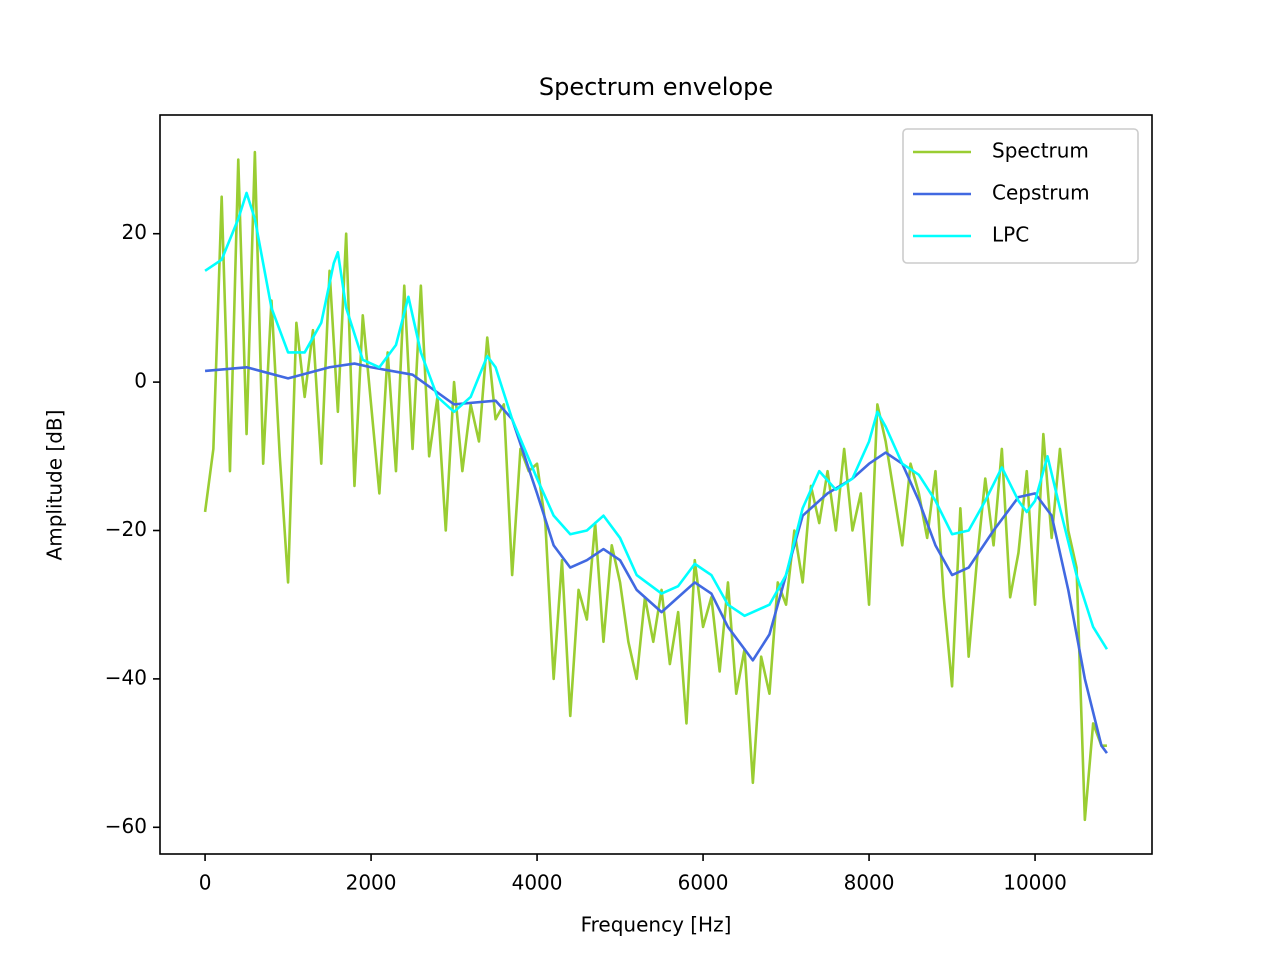  I want to click on legend-label: LPC, so click(1010, 235).